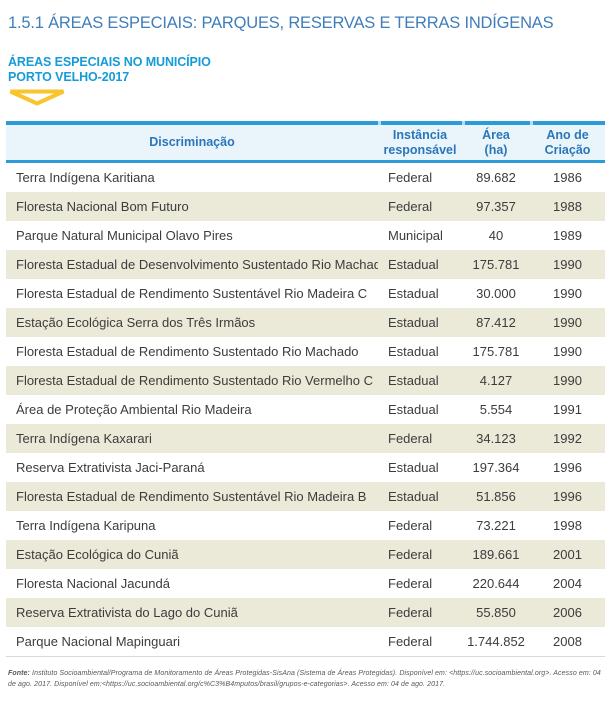 The image size is (611, 701). I want to click on cell-discriminacao: Área de Proteção Ambiental Rio Madeira, so click(134, 410).